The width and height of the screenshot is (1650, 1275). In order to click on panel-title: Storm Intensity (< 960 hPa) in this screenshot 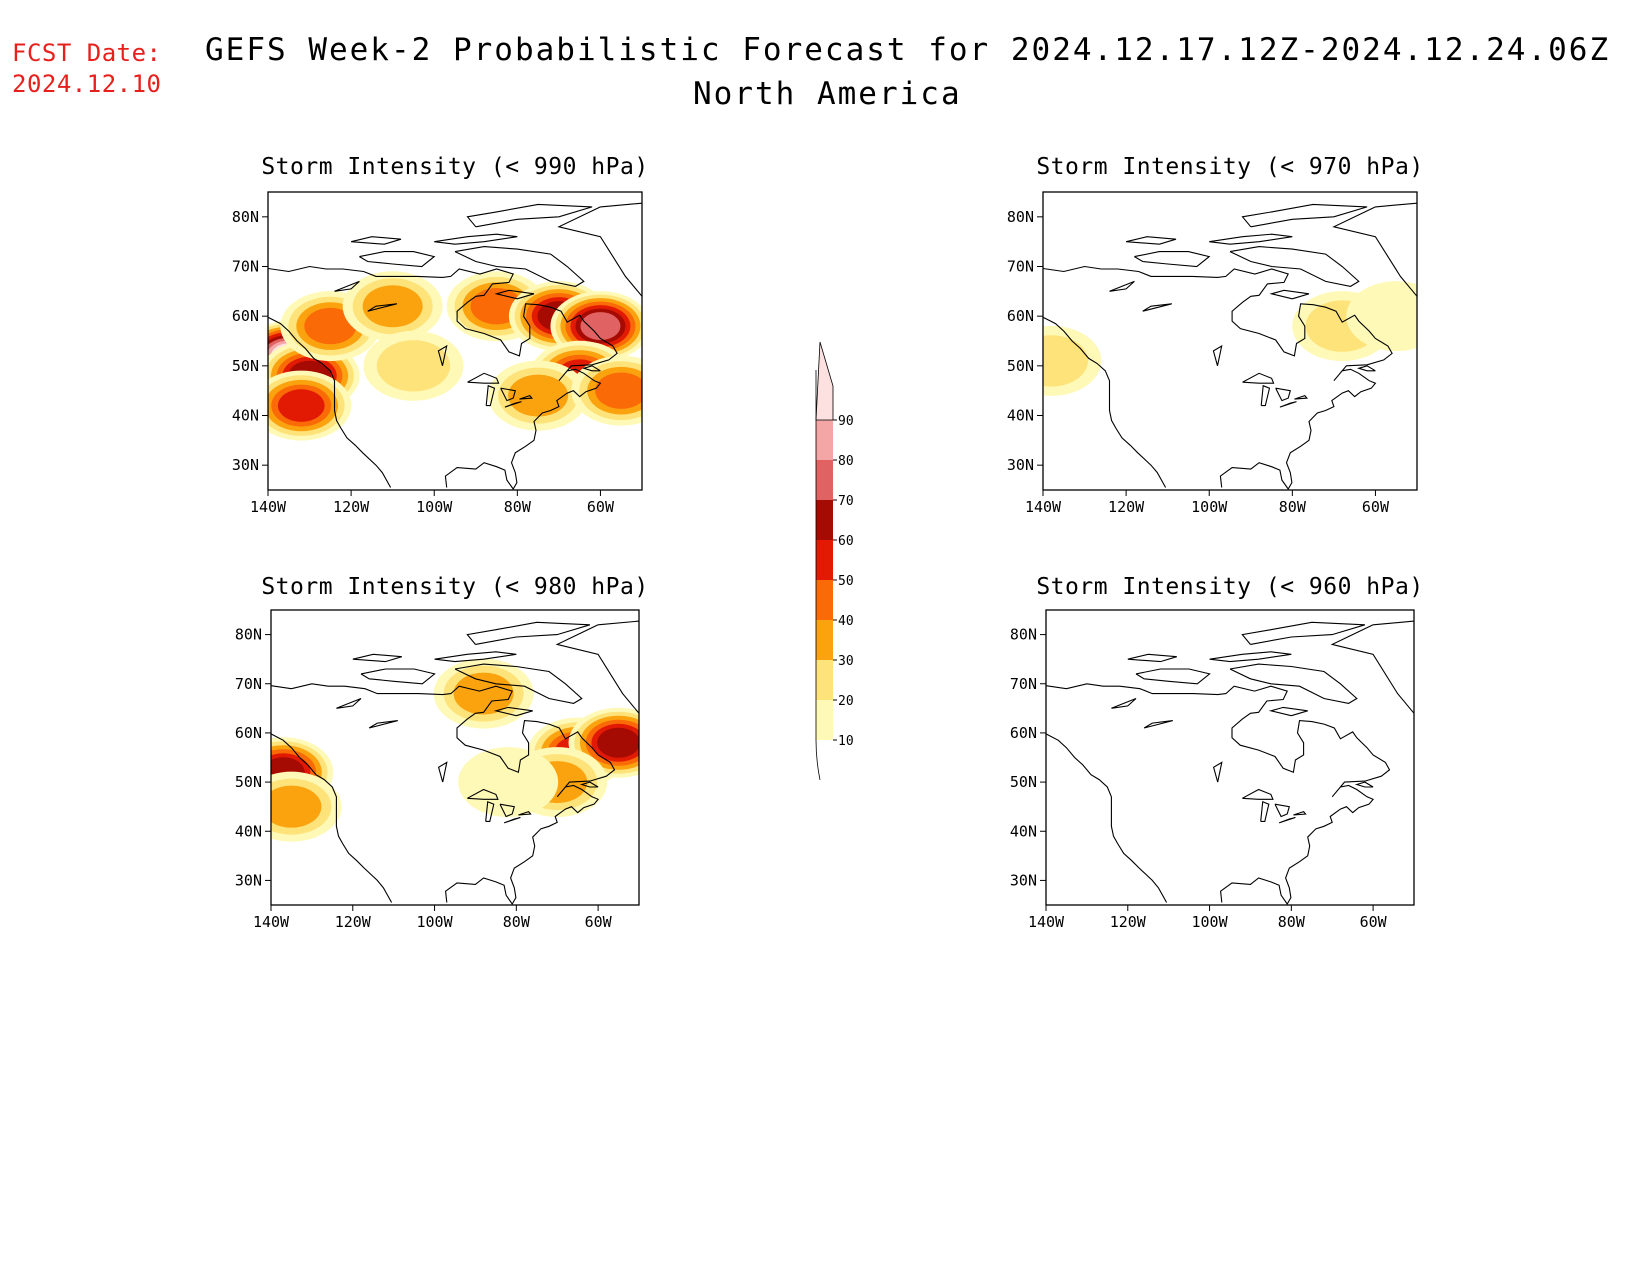, I will do `click(1229, 587)`.